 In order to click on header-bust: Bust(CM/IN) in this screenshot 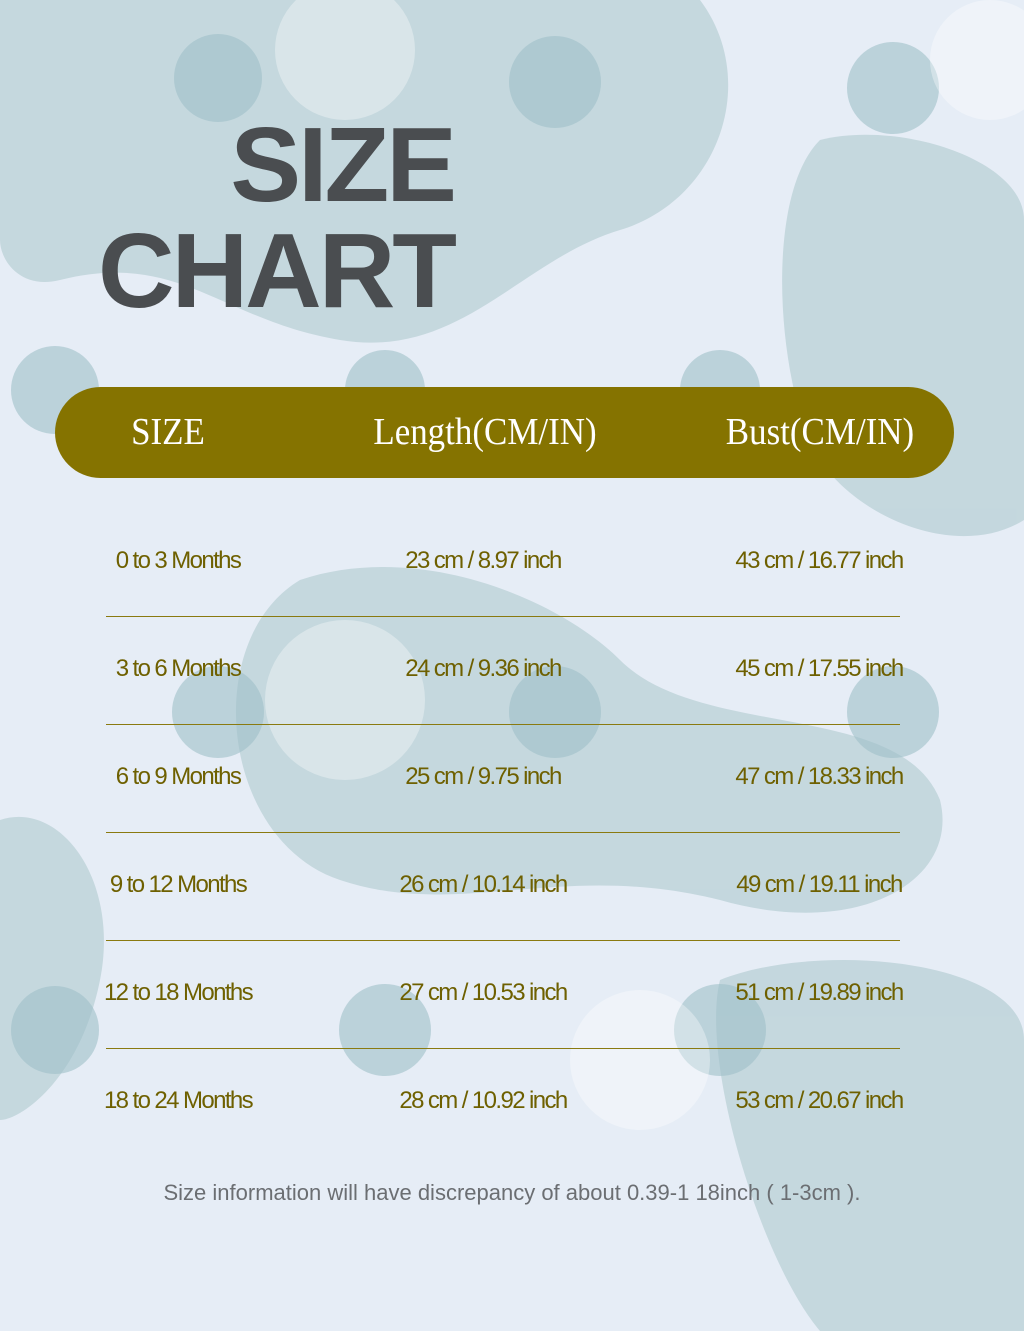, I will do `click(820, 432)`.